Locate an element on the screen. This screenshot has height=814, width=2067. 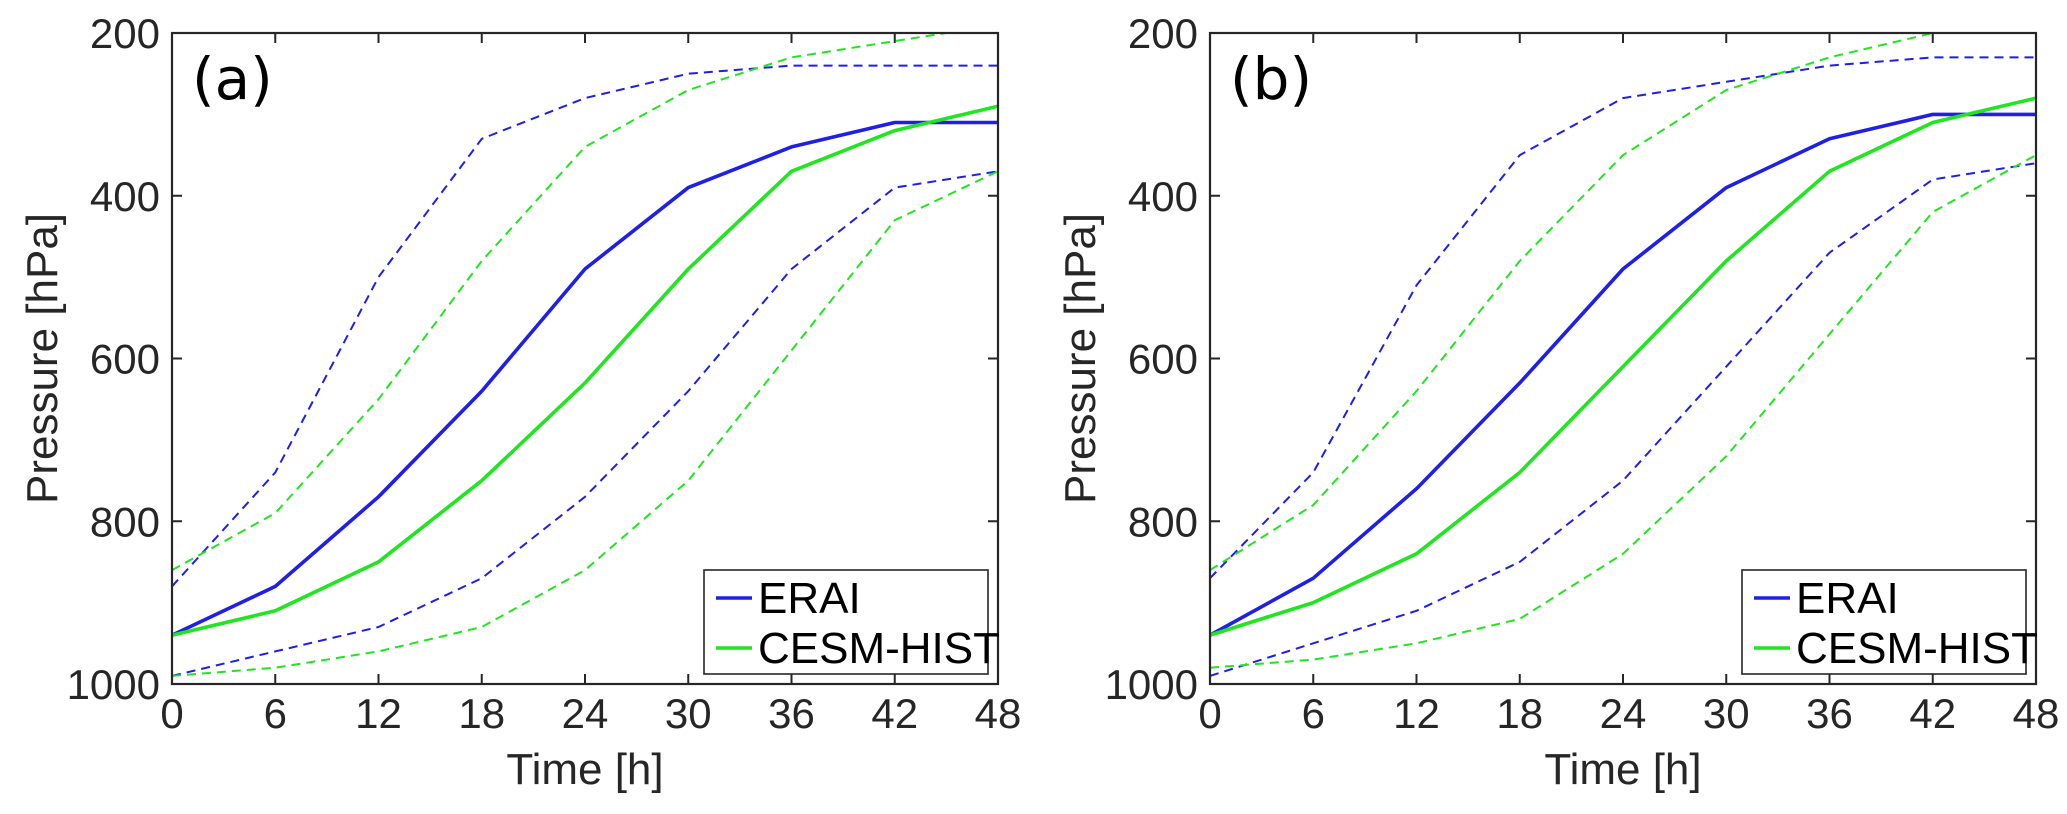
panel-label: (a) is located at coordinates (232, 79).